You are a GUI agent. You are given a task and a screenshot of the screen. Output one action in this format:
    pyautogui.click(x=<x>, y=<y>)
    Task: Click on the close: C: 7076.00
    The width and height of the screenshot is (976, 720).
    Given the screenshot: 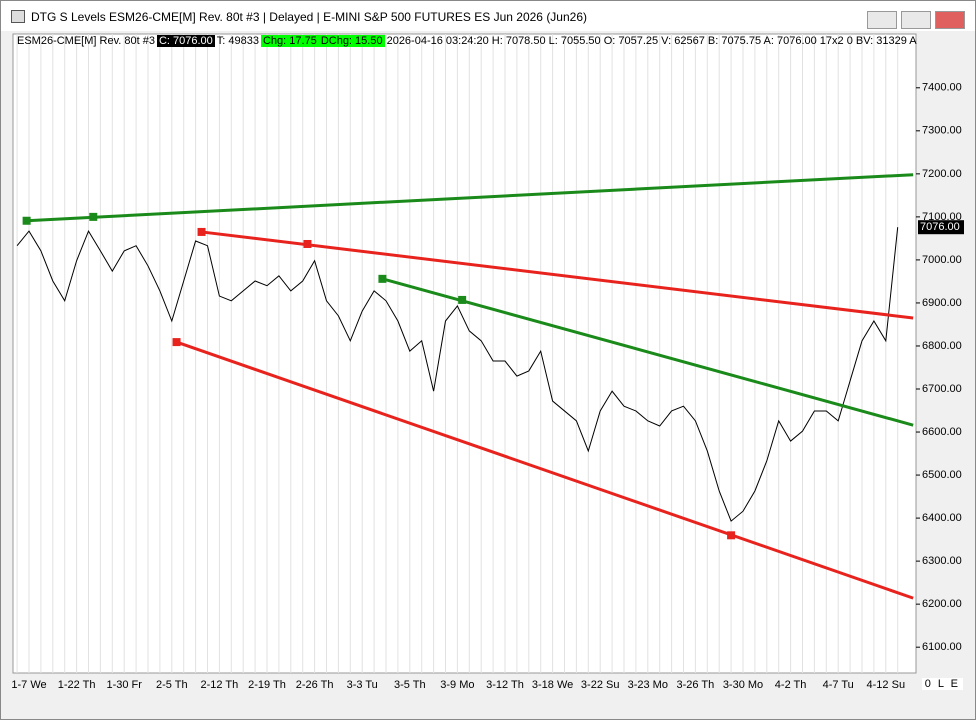 What is the action you would take?
    pyautogui.click(x=185, y=41)
    